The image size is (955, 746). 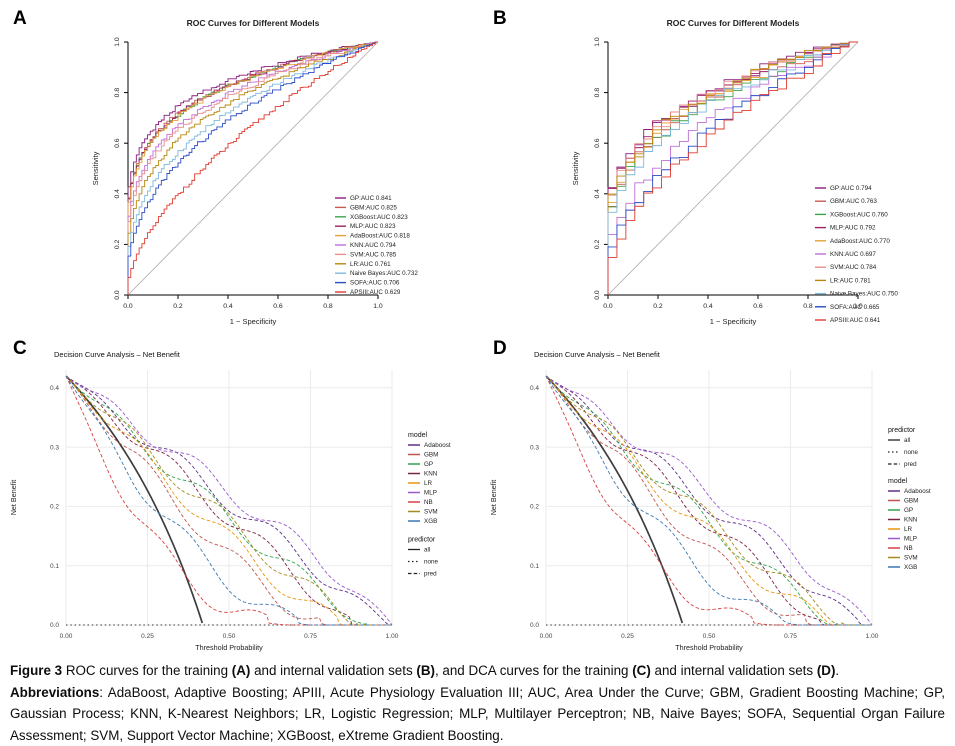 What do you see at coordinates (380, 236) in the screenshot?
I see `legend-item-label: AdaBoost:AUC 0.818` at bounding box center [380, 236].